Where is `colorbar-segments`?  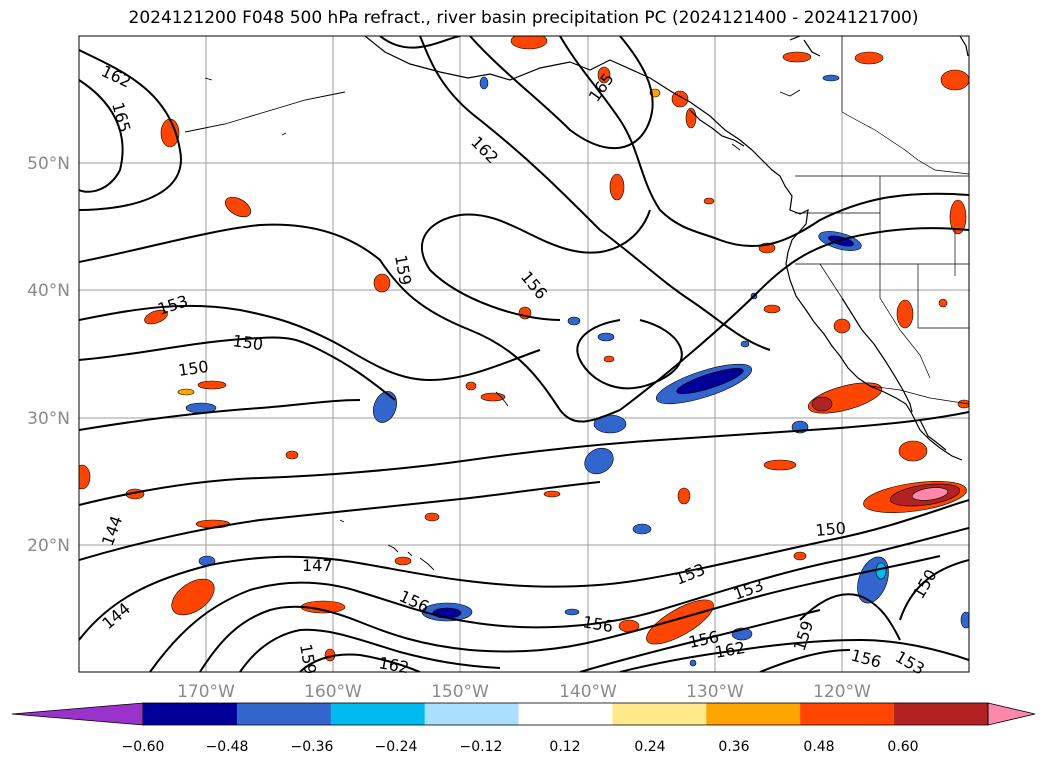
colorbar-segments is located at coordinates (566, 714).